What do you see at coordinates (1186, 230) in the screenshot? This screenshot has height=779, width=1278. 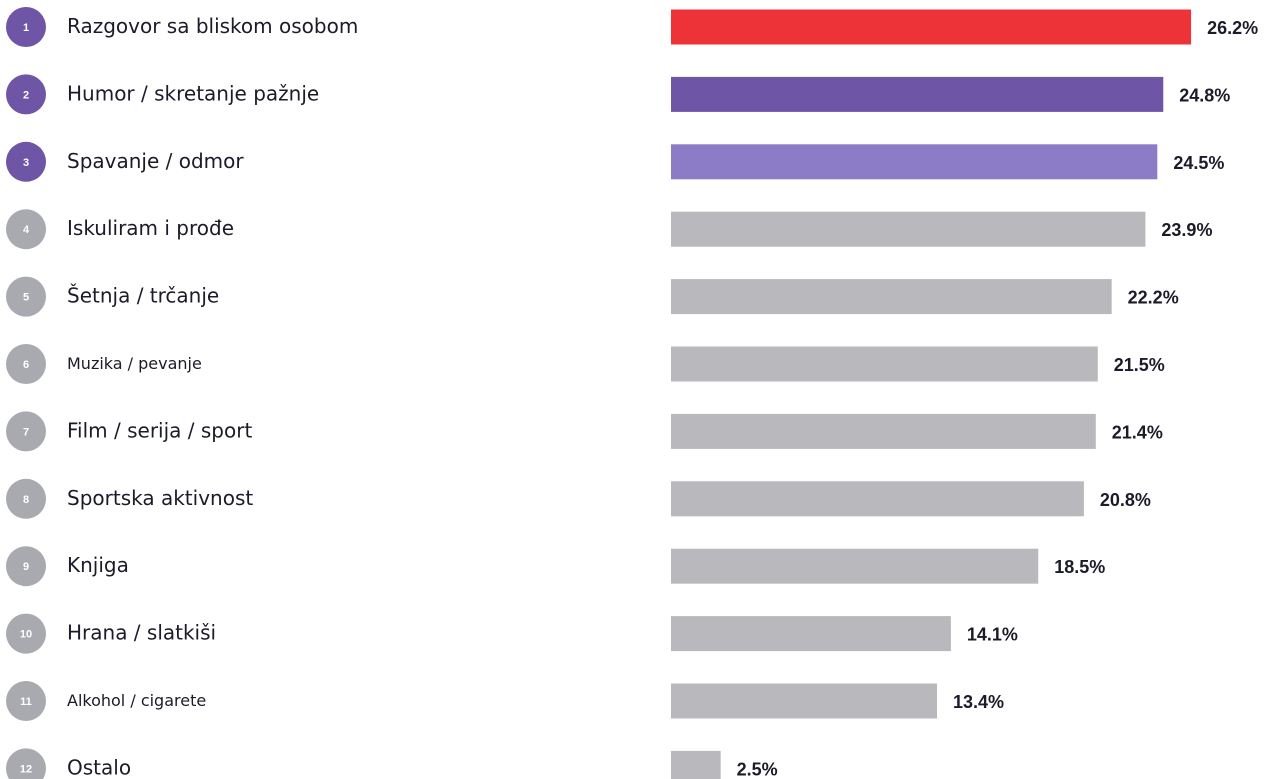 I see `value-label: 23.9%` at bounding box center [1186, 230].